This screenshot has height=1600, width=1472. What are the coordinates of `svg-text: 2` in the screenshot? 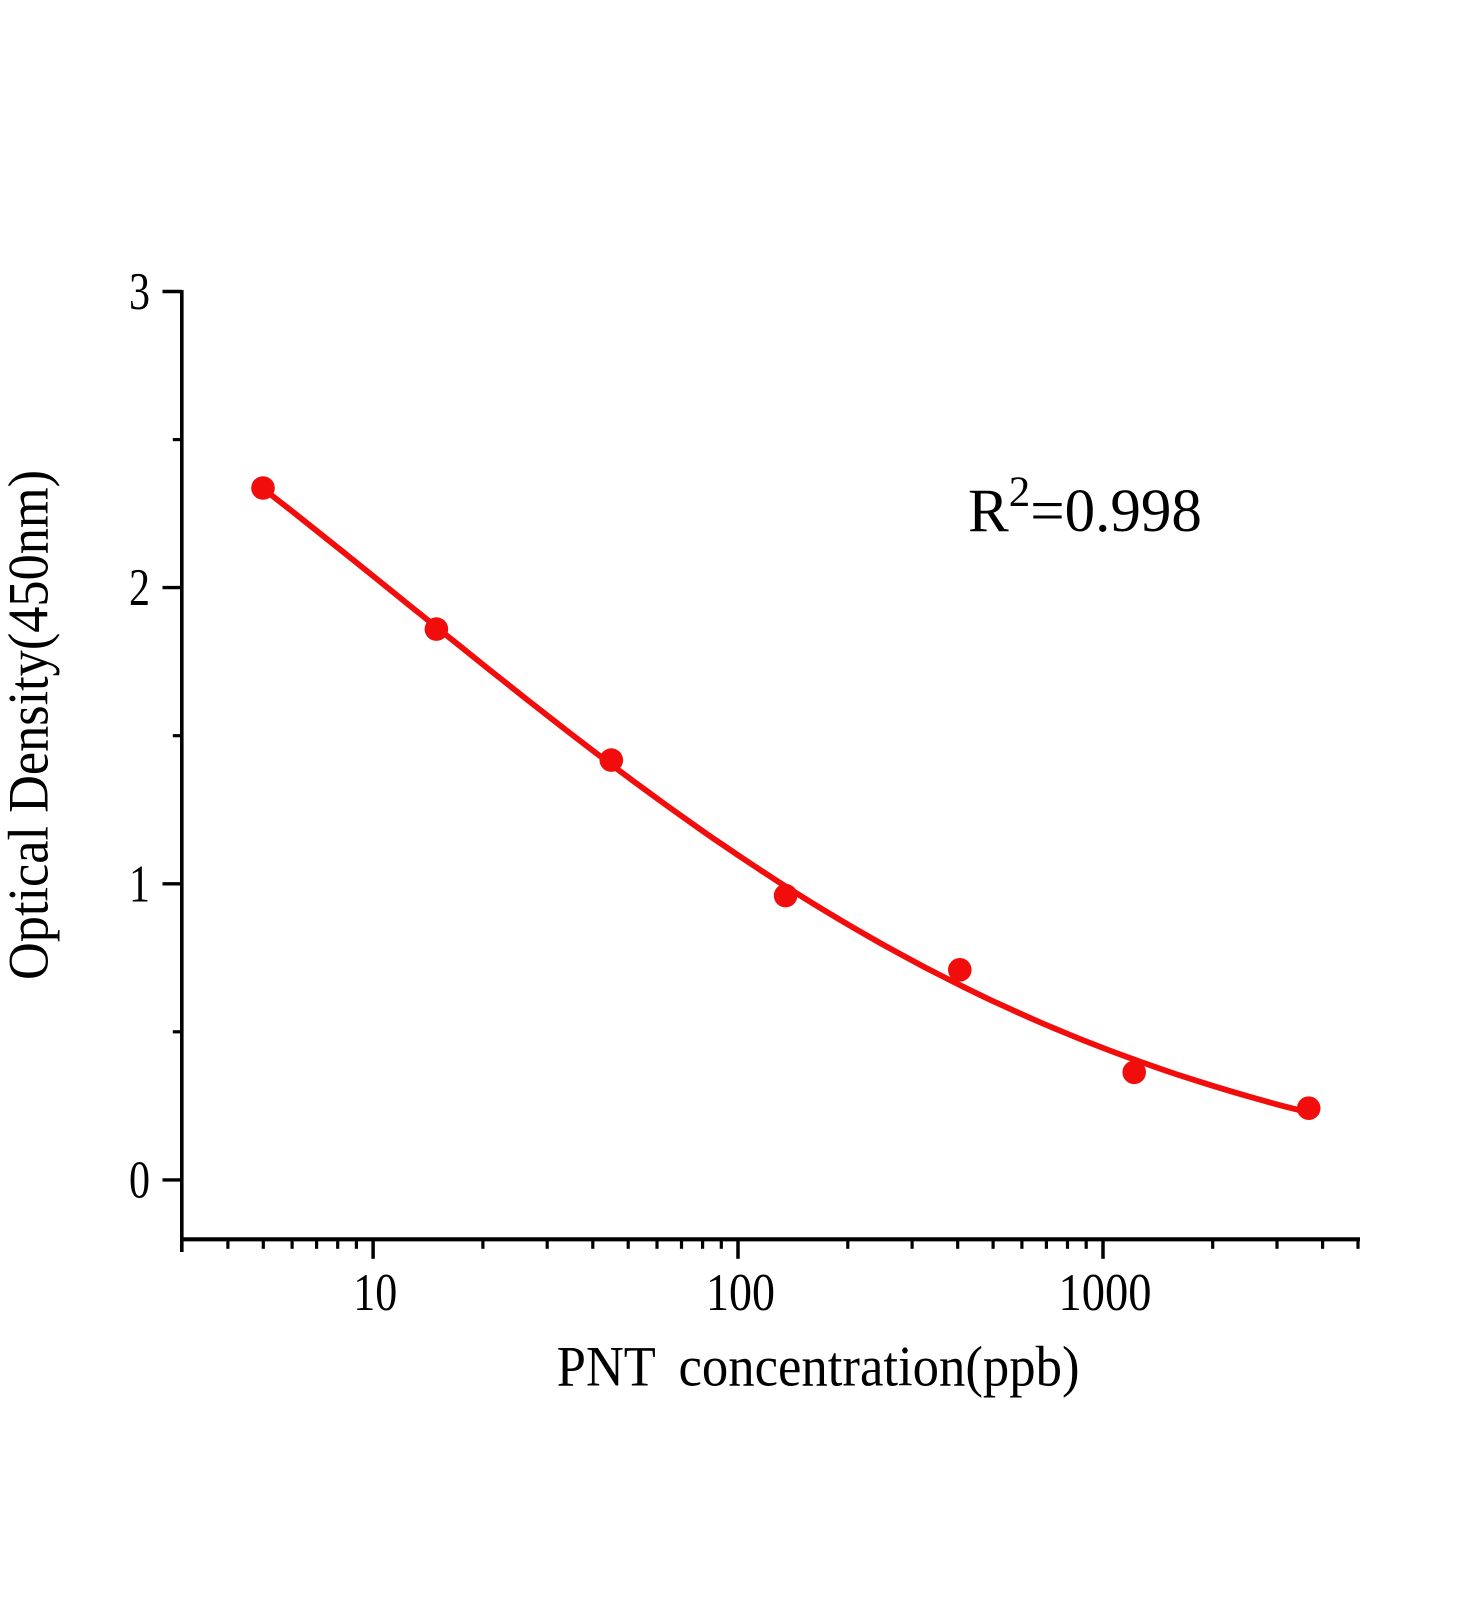 It's located at (139, 588).